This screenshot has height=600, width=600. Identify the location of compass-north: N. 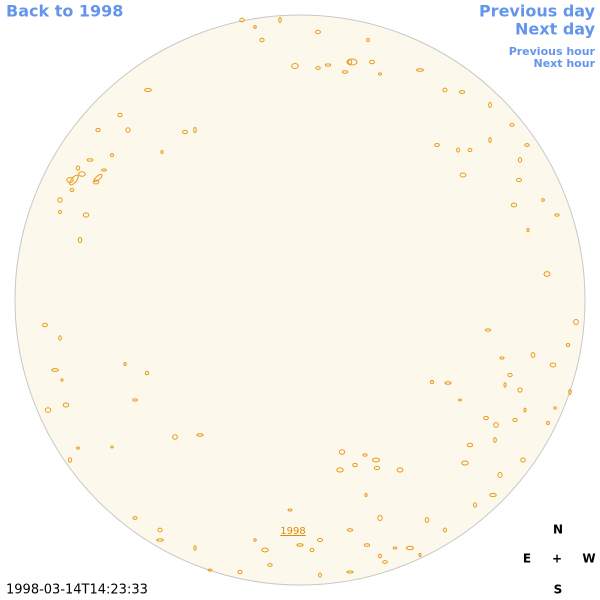
(558, 530).